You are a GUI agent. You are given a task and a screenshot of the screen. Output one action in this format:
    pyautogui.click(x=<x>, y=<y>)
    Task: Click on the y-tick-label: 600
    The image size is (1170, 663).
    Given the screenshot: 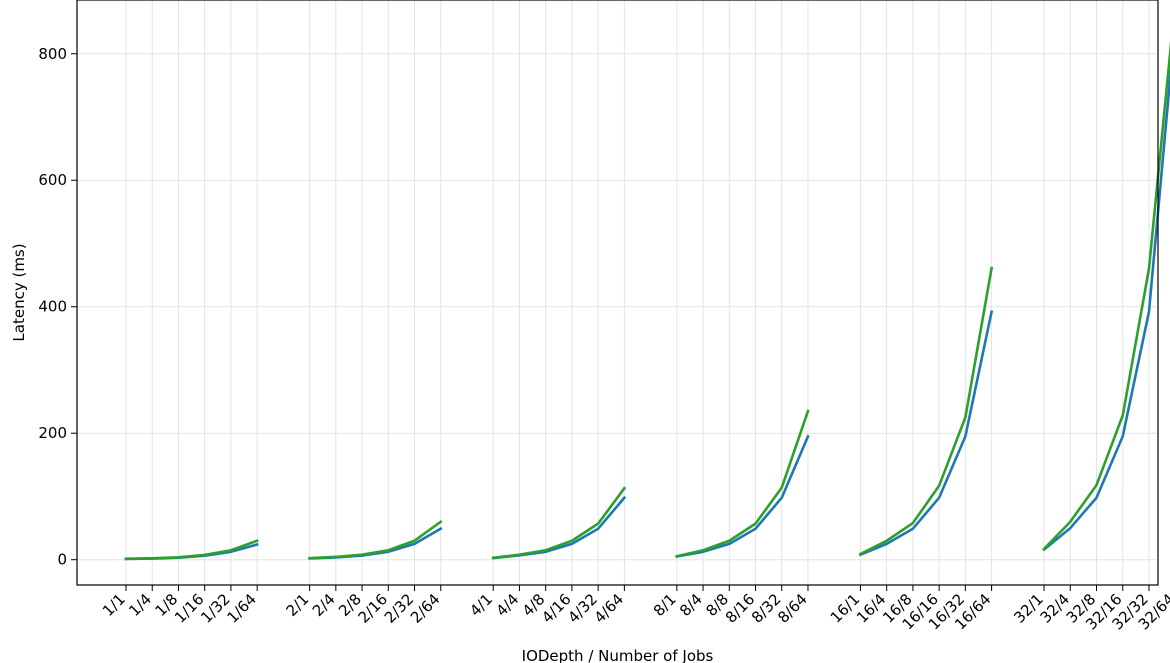 What is the action you would take?
    pyautogui.click(x=52, y=180)
    